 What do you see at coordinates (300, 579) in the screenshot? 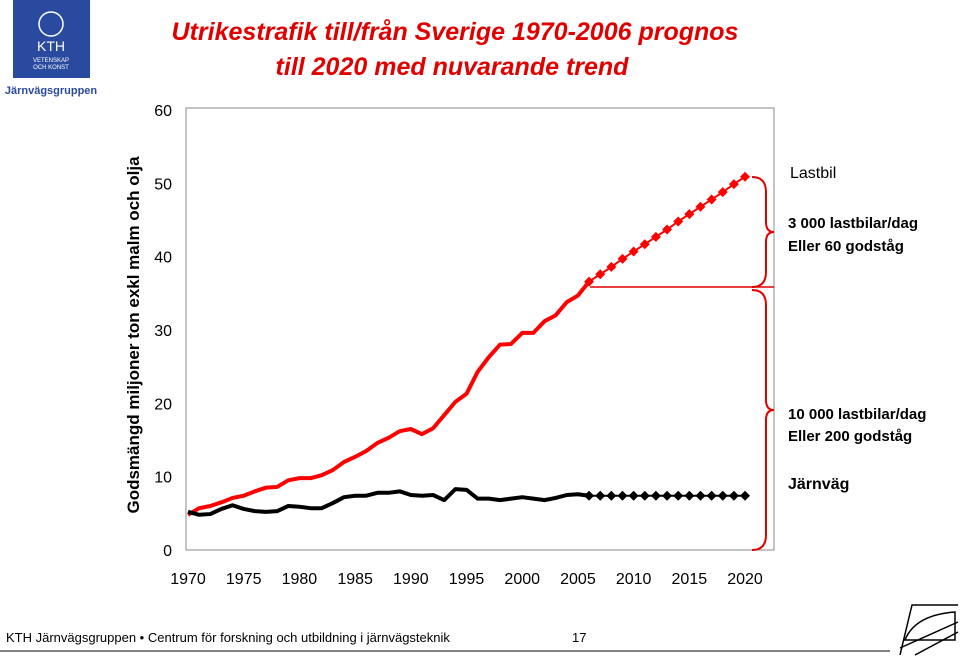
I see `x-tick-label: 1980` at bounding box center [300, 579].